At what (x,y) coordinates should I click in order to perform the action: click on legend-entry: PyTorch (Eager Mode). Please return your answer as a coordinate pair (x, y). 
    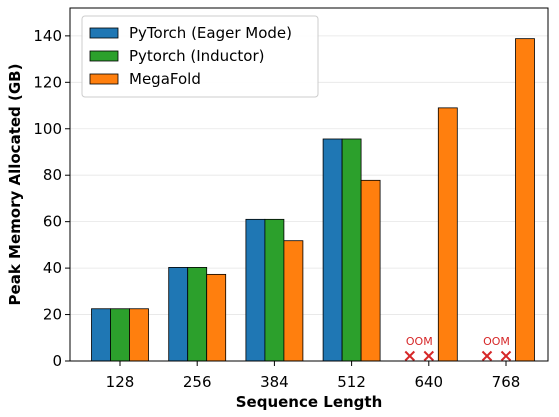
    Looking at the image, I should click on (190, 33).